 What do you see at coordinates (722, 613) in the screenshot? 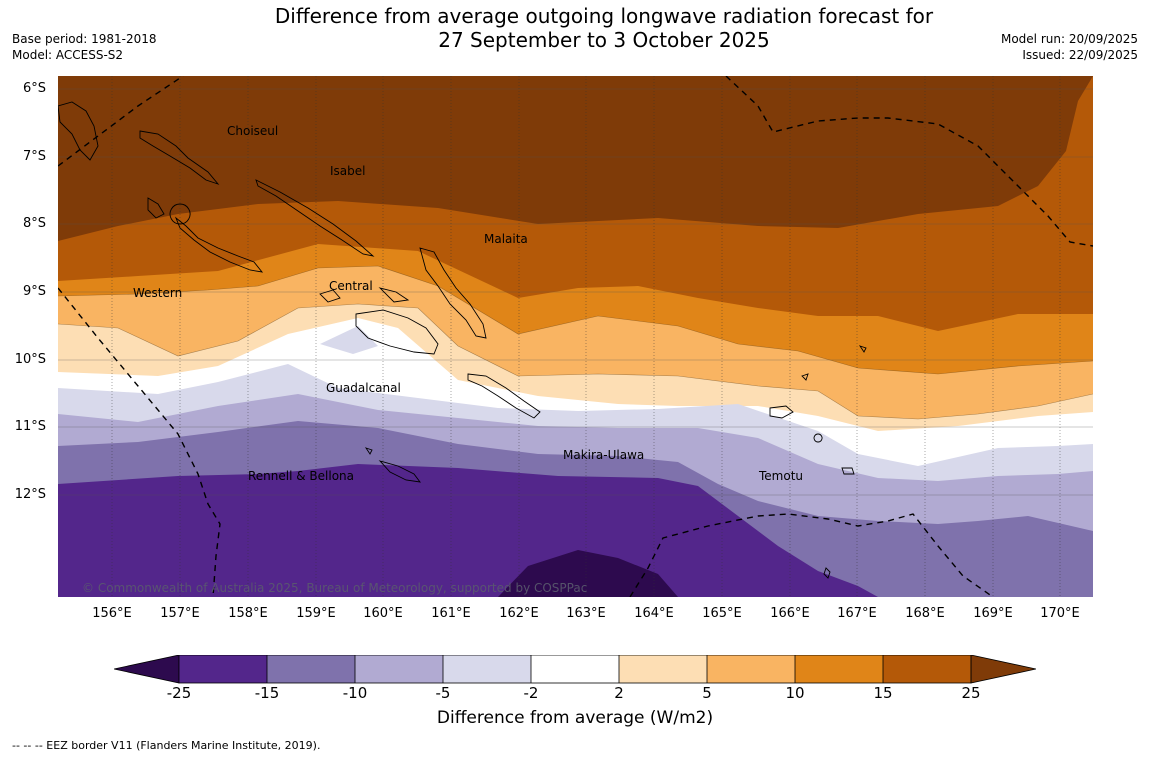
I see `lon-label: 165°E` at bounding box center [722, 613].